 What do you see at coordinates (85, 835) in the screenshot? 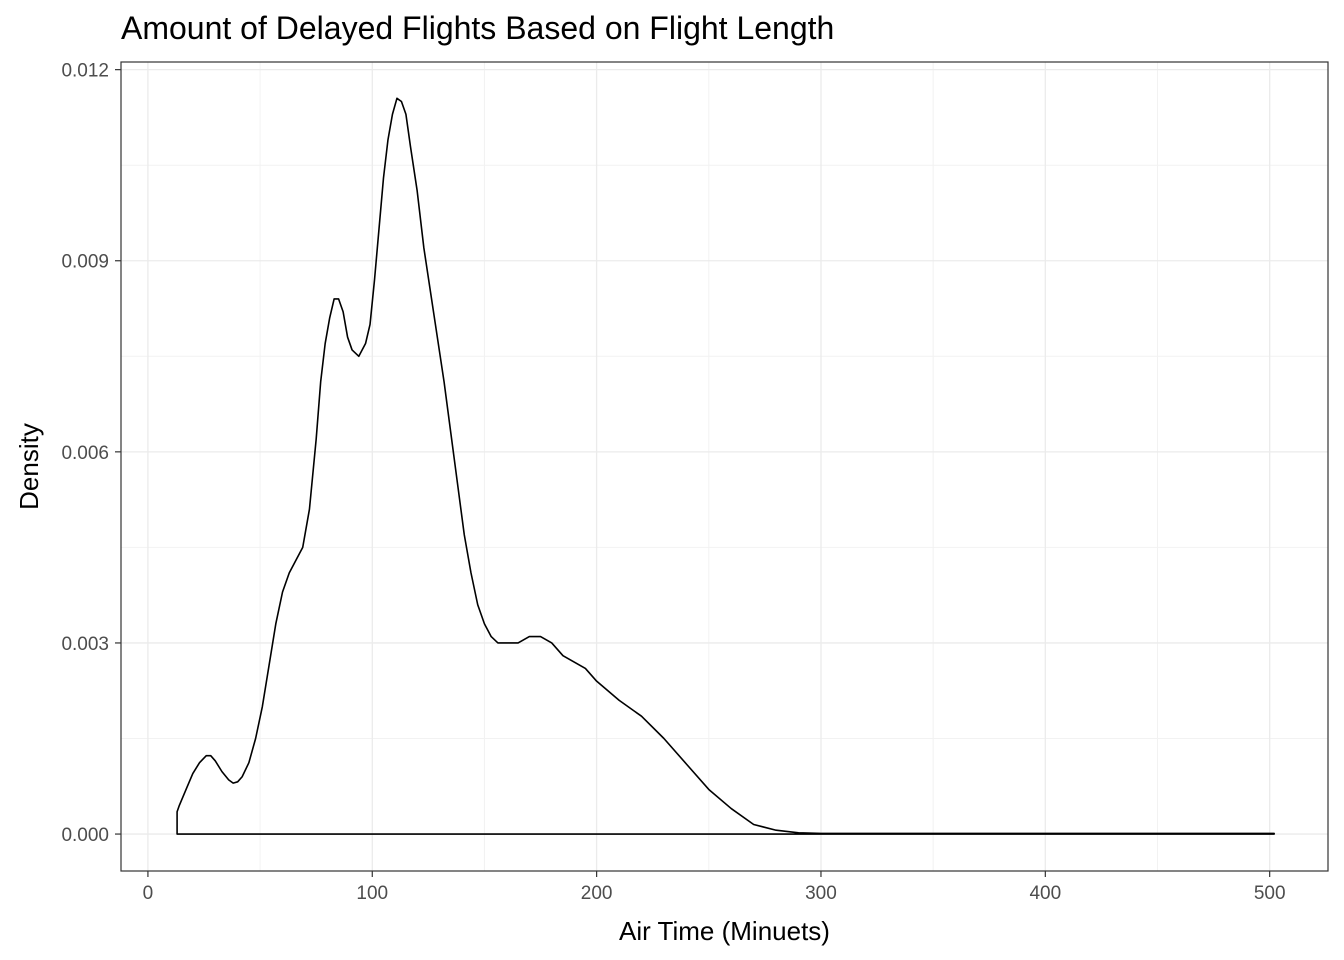
I see `y-tick-label: 0.000` at bounding box center [85, 835].